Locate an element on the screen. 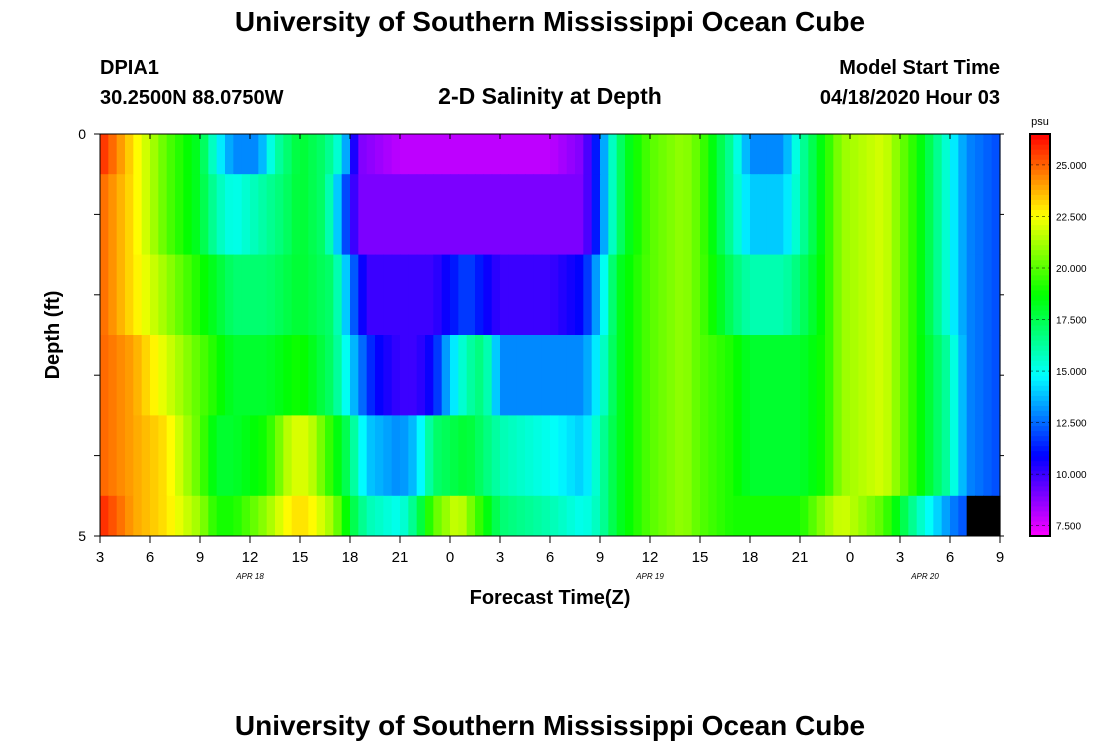 This screenshot has height=750, width=1100. date-label: APR 18 is located at coordinates (249, 576).